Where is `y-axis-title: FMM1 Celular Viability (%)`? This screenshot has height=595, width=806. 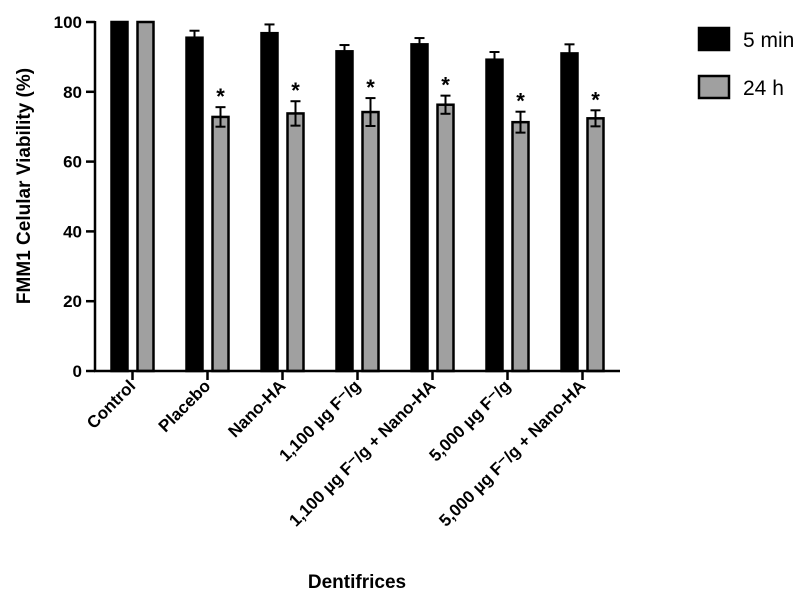 y-axis-title: FMM1 Celular Viability (%) is located at coordinates (24, 186).